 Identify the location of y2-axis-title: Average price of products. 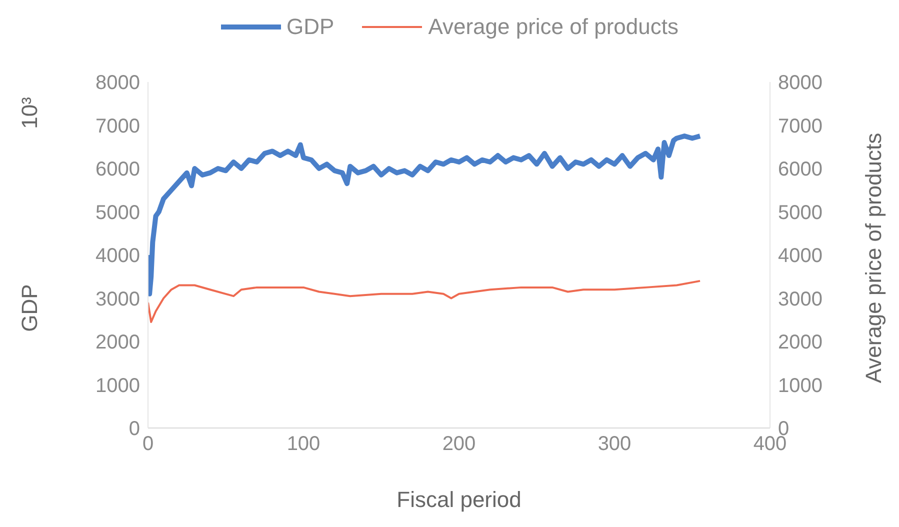
(873, 258).